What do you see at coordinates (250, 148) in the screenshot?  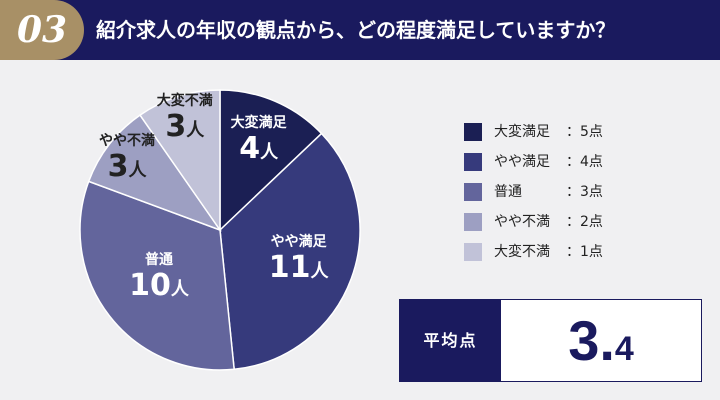 I see `slice-label-count: 4` at bounding box center [250, 148].